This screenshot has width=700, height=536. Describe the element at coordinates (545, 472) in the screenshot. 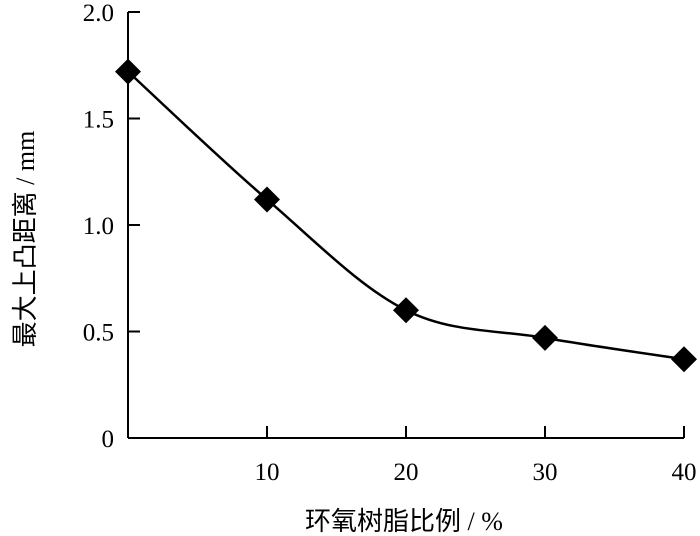

I see `x-tick-label: 30` at that location.